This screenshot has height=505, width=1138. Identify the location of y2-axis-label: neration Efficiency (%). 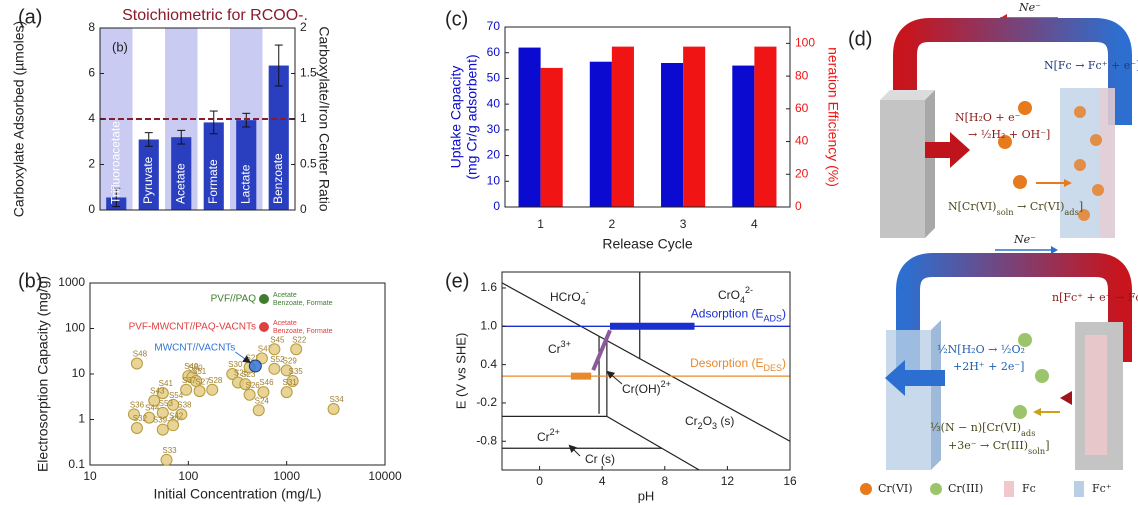
(833, 117).